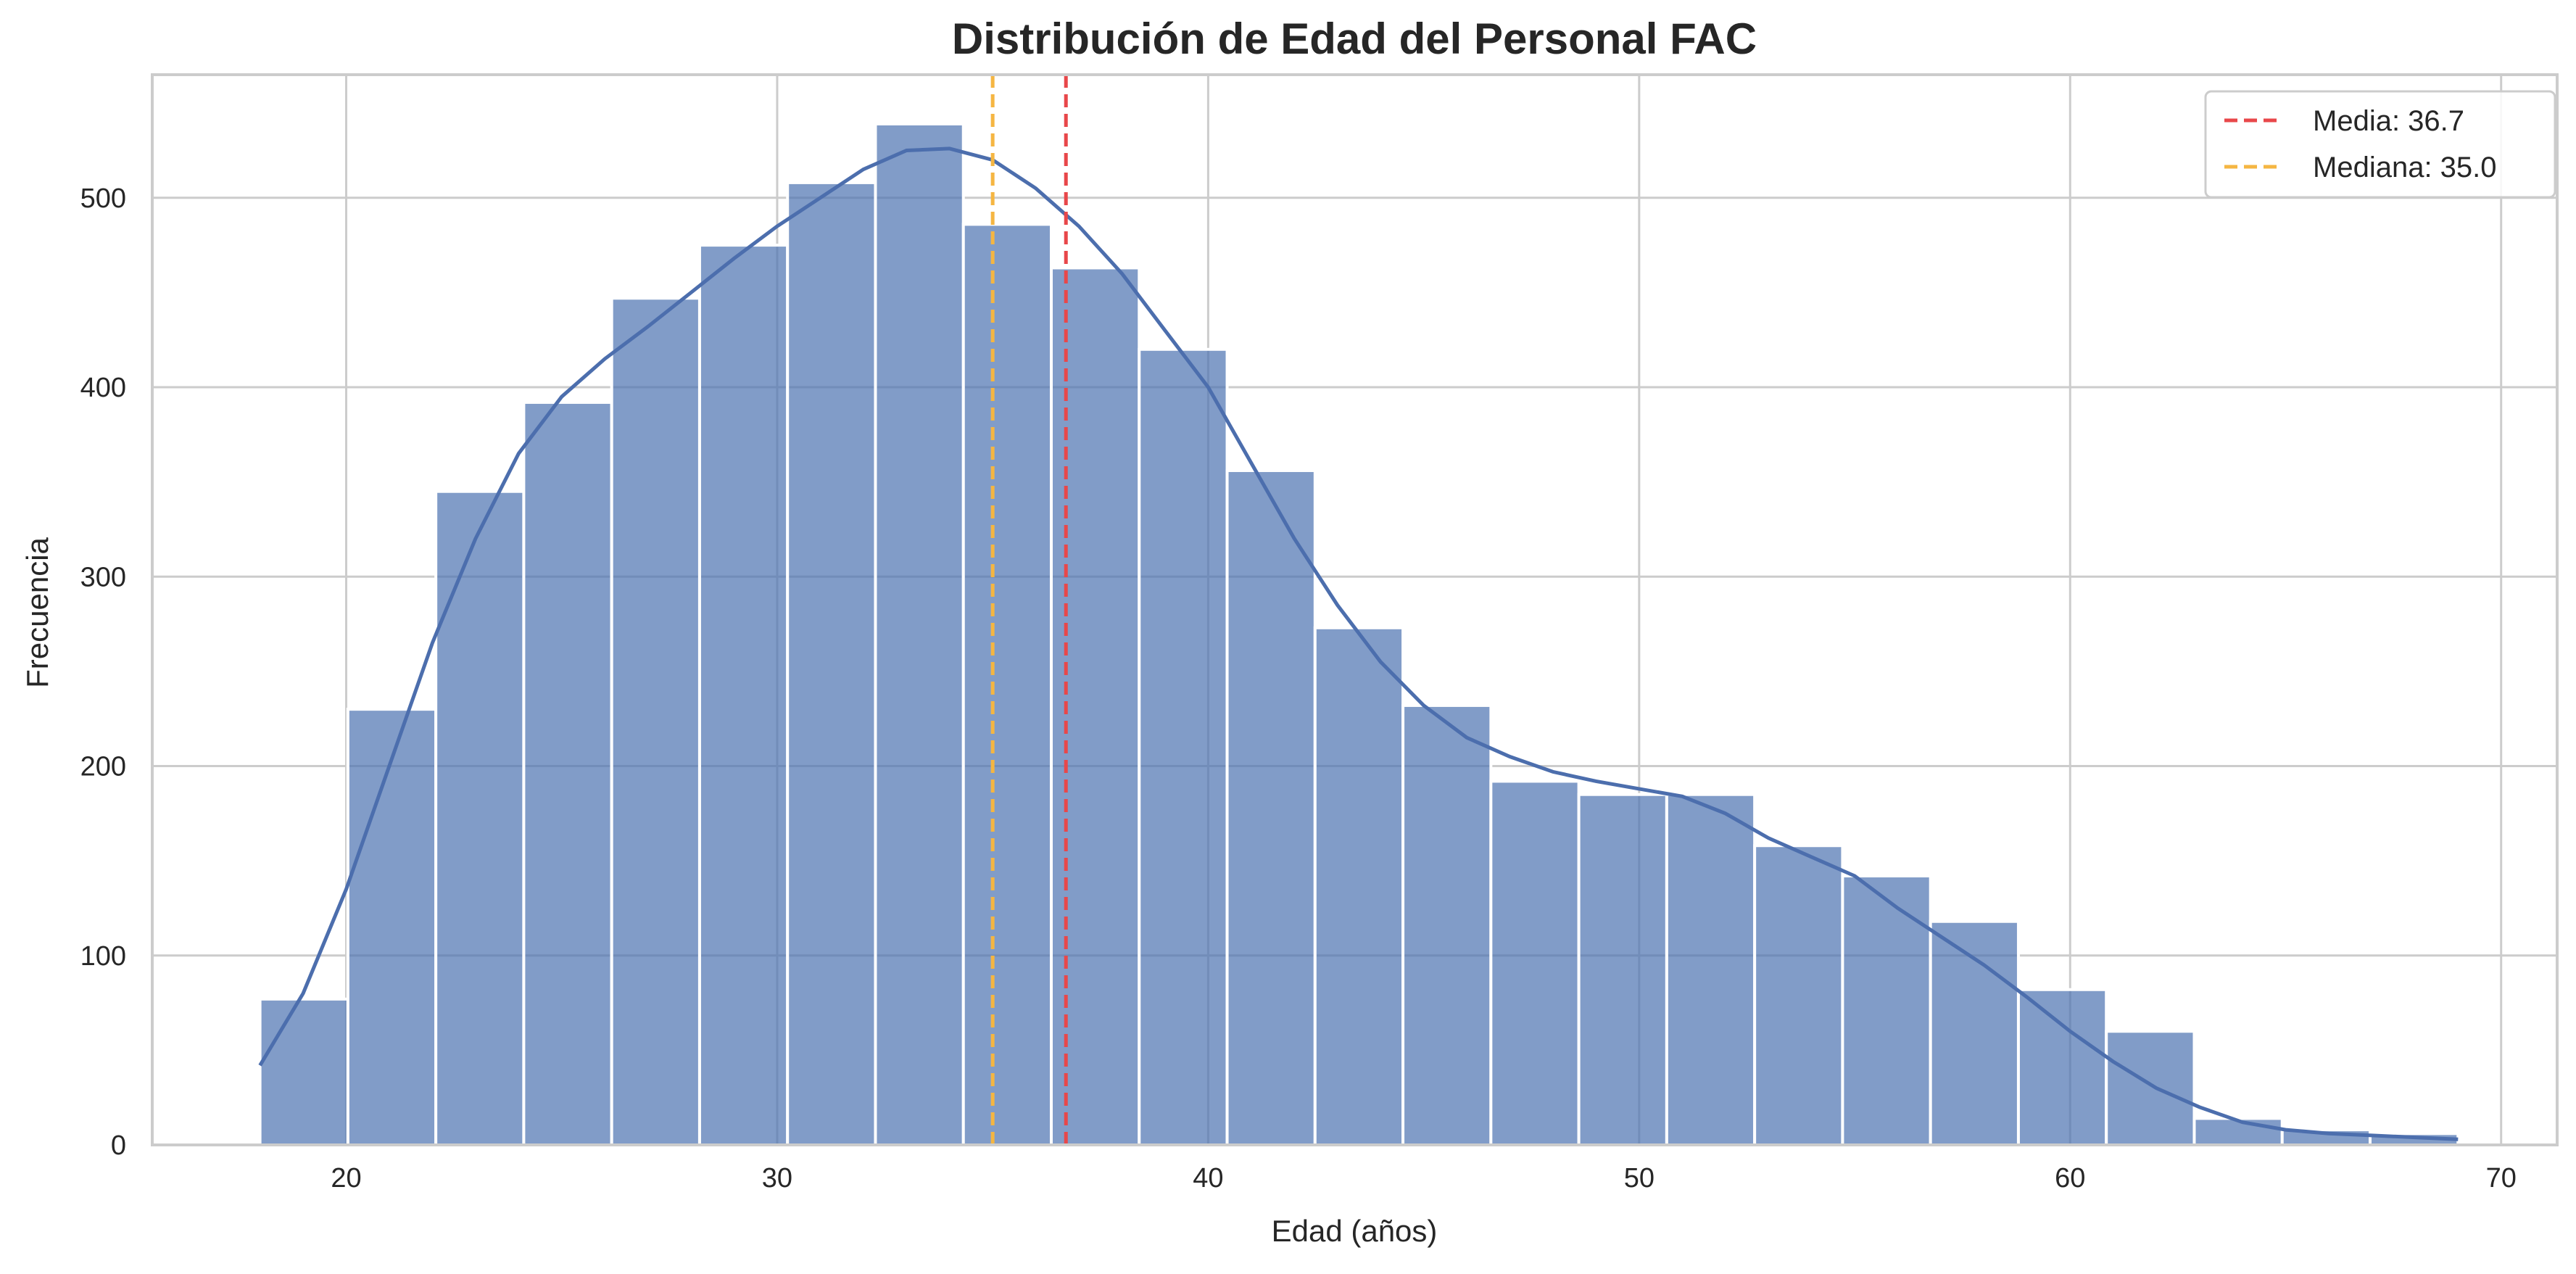 This screenshot has width=2576, height=1274. What do you see at coordinates (1639, 1178) in the screenshot?
I see `x-tick-label: 50` at bounding box center [1639, 1178].